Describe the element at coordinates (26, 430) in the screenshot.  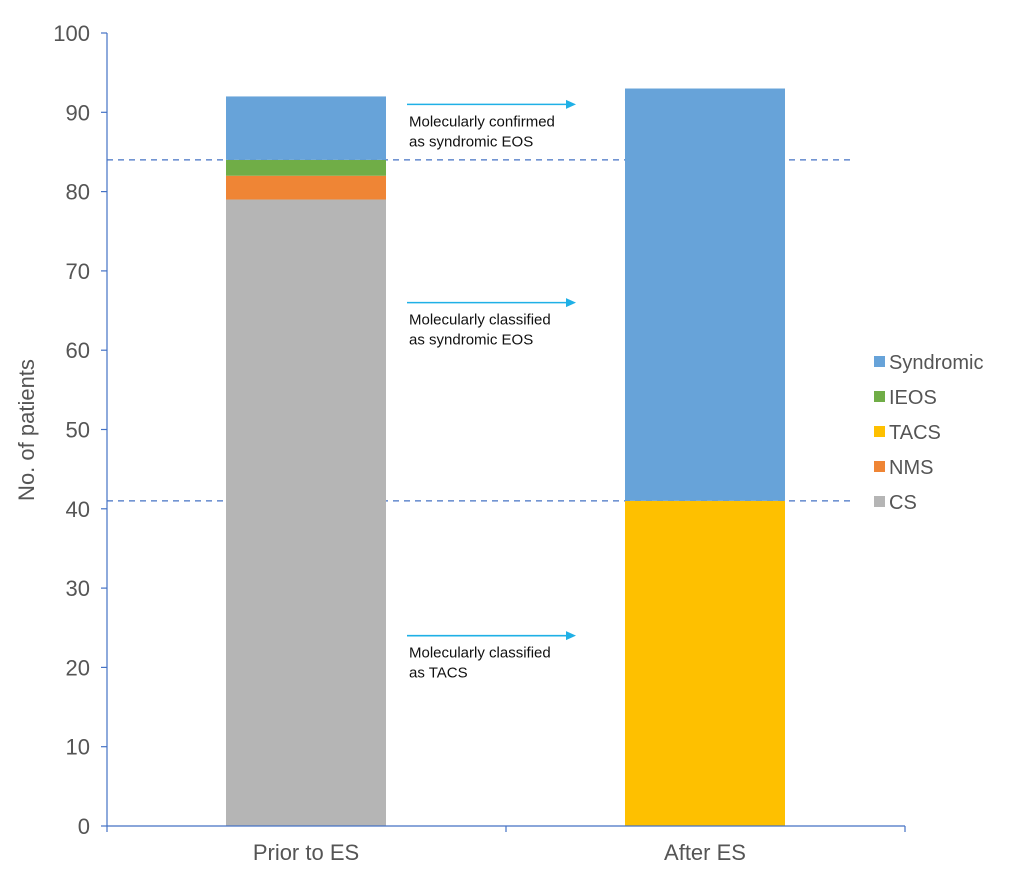
I see `y-axis-title: No. of patients` at that location.